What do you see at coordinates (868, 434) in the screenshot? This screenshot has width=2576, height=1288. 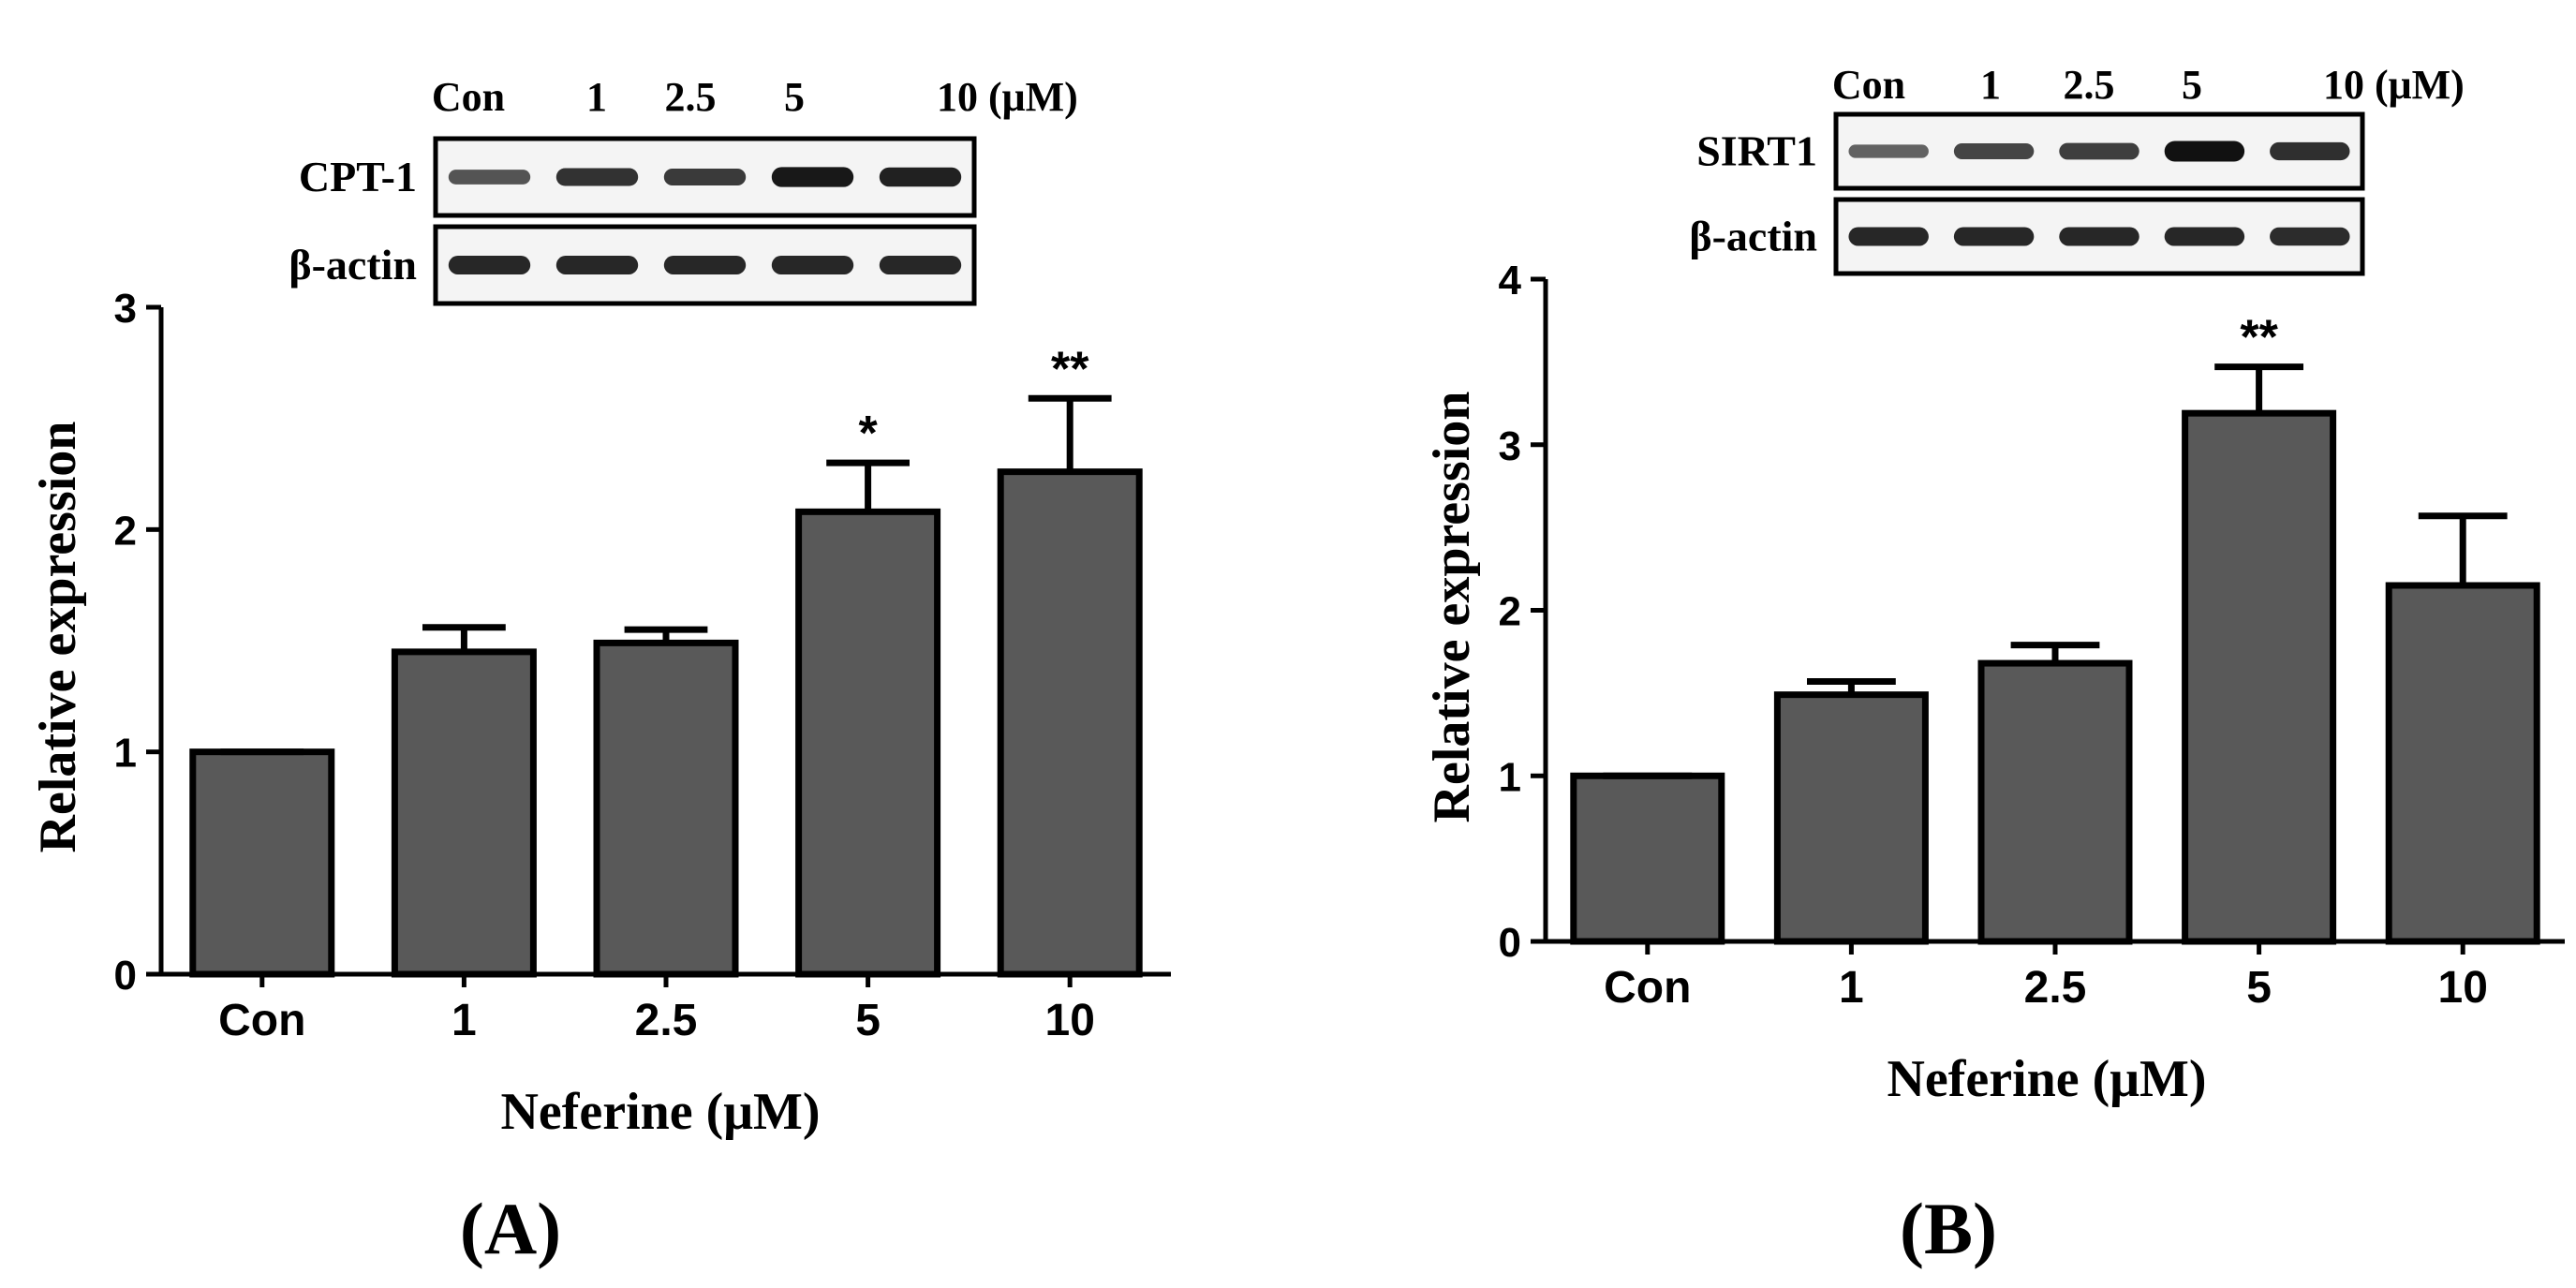 I see `significance-mark: *` at bounding box center [868, 434].